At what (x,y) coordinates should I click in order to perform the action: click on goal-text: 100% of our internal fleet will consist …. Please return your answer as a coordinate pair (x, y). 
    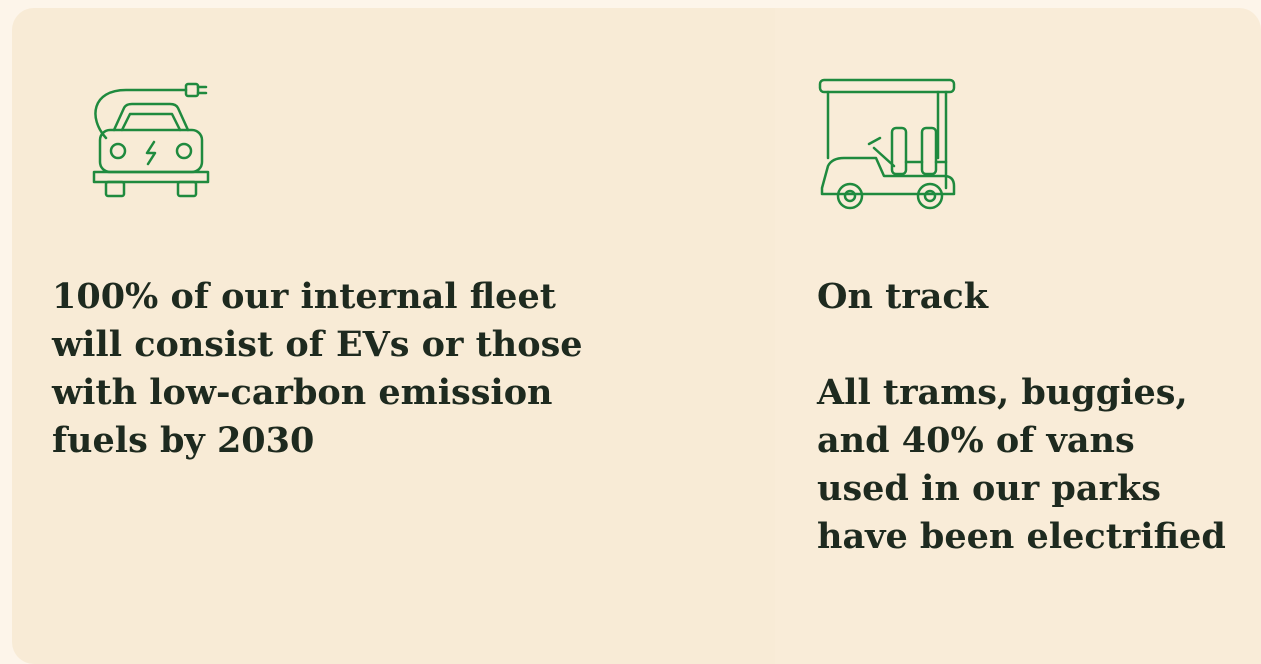
    Looking at the image, I should click on (317, 368).